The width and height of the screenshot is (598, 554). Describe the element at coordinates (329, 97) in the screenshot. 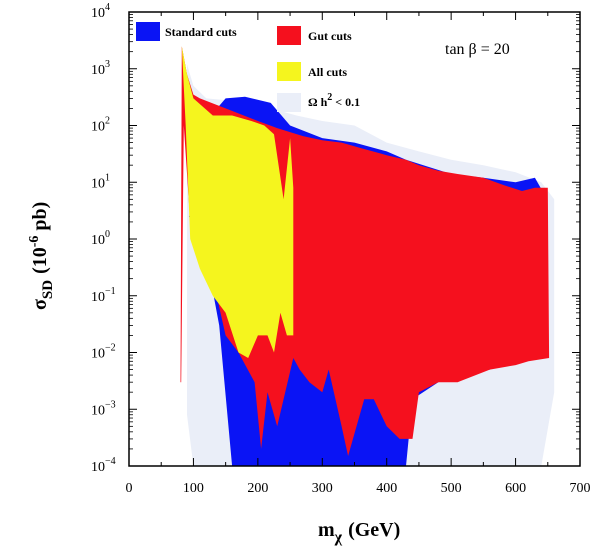

I see `legend-label-relic-exp: 2` at that location.